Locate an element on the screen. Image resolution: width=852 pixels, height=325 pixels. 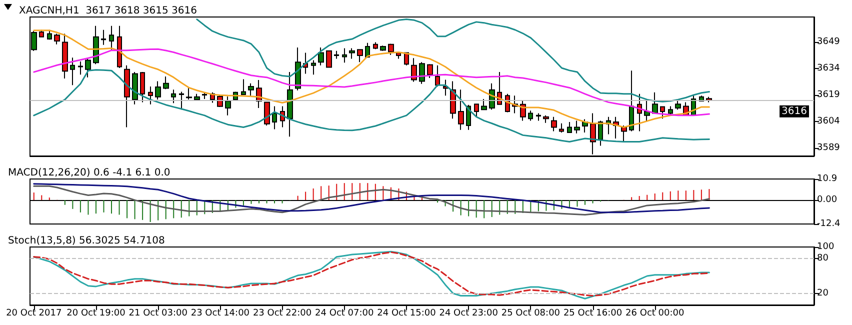
x-tick-label: 23 Oct 14:00 is located at coordinates (220, 313).